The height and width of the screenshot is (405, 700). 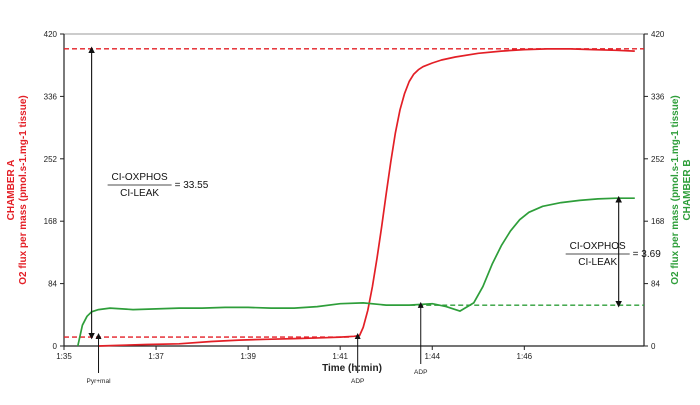 What do you see at coordinates (23, 190) in the screenshot?
I see `left-axis-unit-label: O2 flux per mass (pmol.s-1.mg-1 tissue)` at bounding box center [23, 190].